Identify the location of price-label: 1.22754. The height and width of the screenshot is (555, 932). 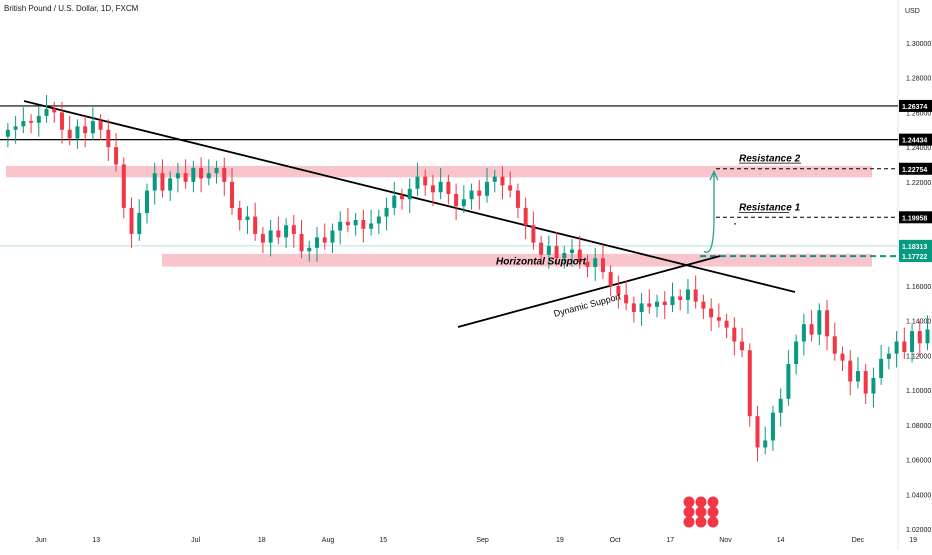
(914, 170).